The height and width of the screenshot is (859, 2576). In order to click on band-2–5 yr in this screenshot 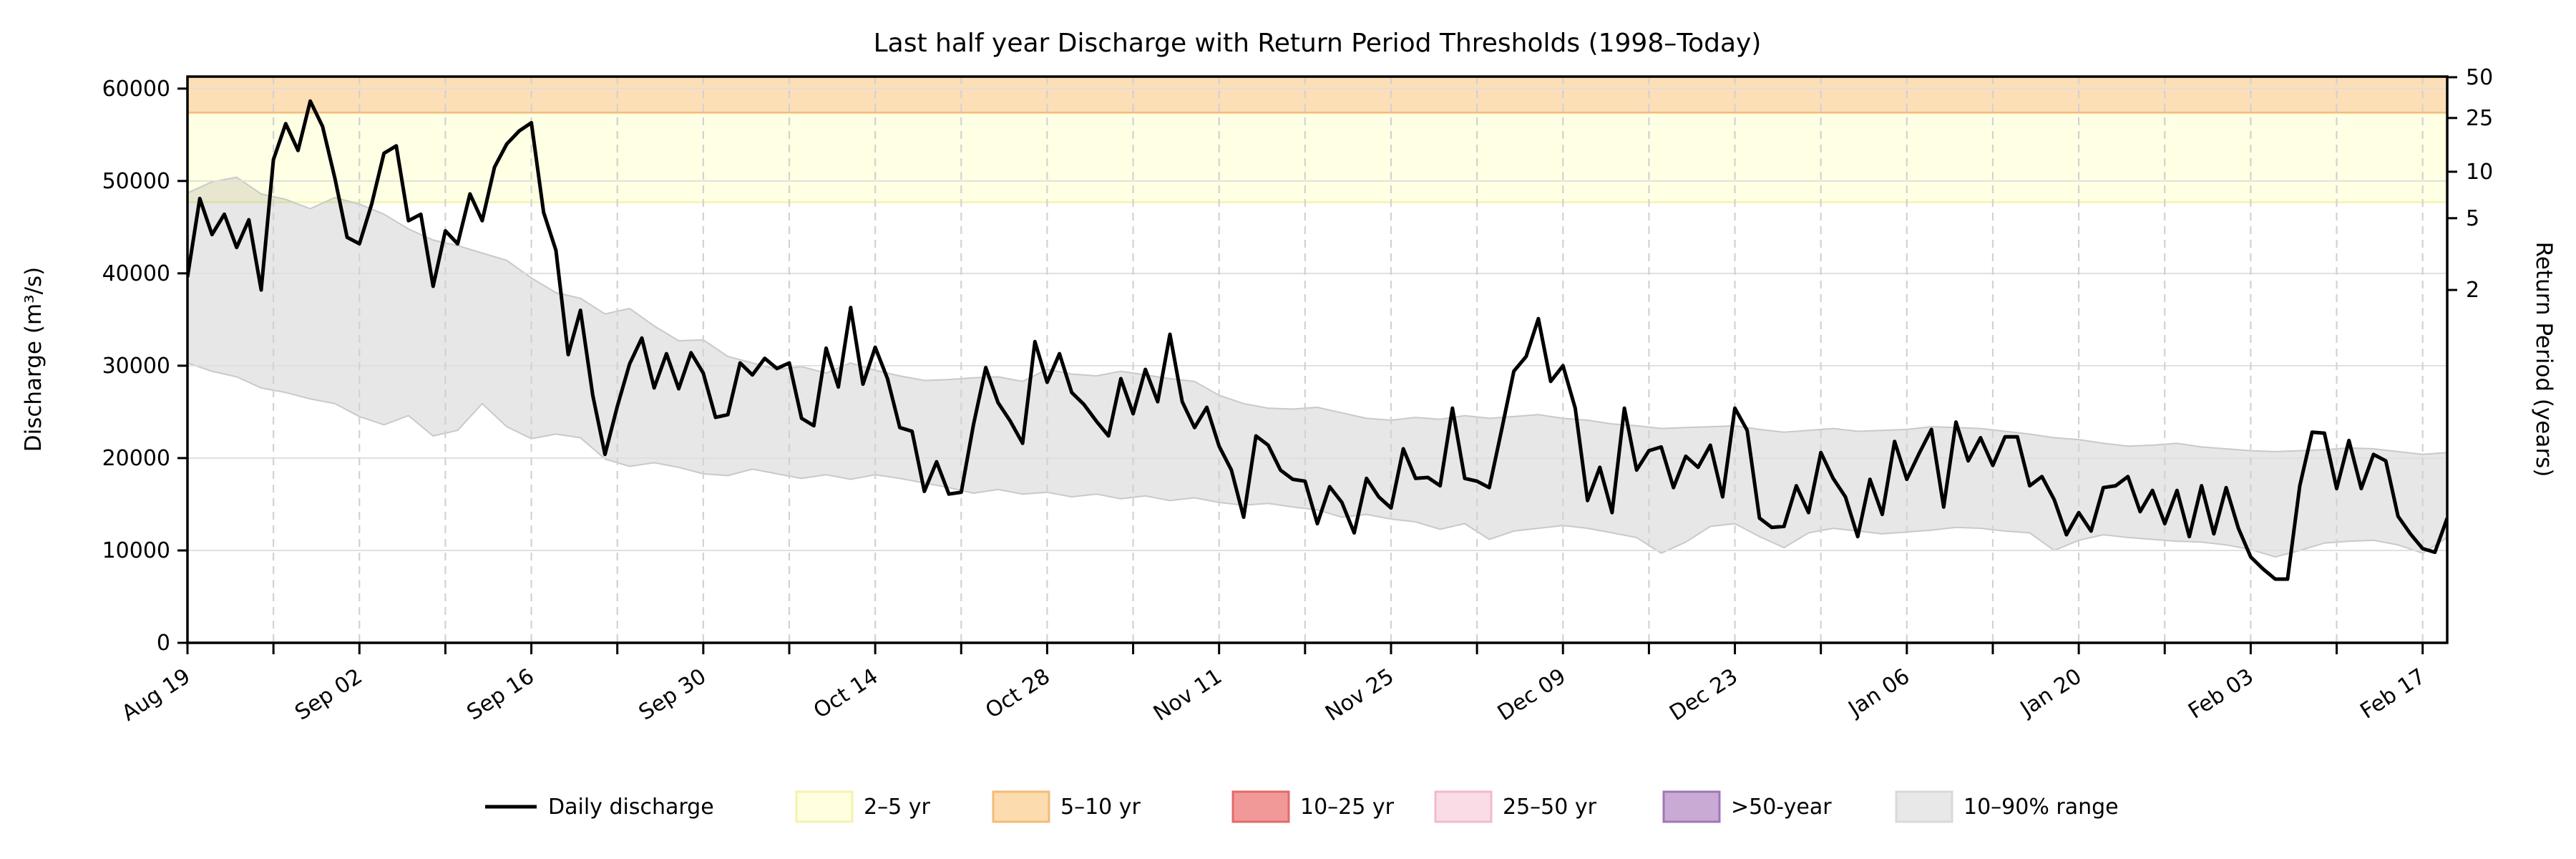, I will do `click(1317, 157)`.